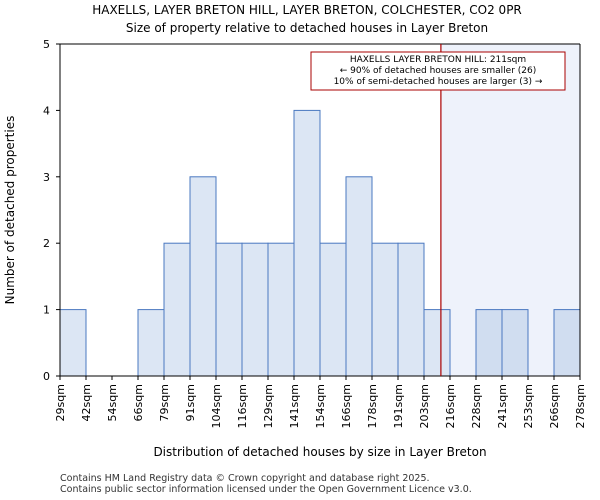 The width and height of the screenshot is (600, 500). What do you see at coordinates (46, 376) in the screenshot?
I see `y-tick-label: 0` at bounding box center [46, 376].